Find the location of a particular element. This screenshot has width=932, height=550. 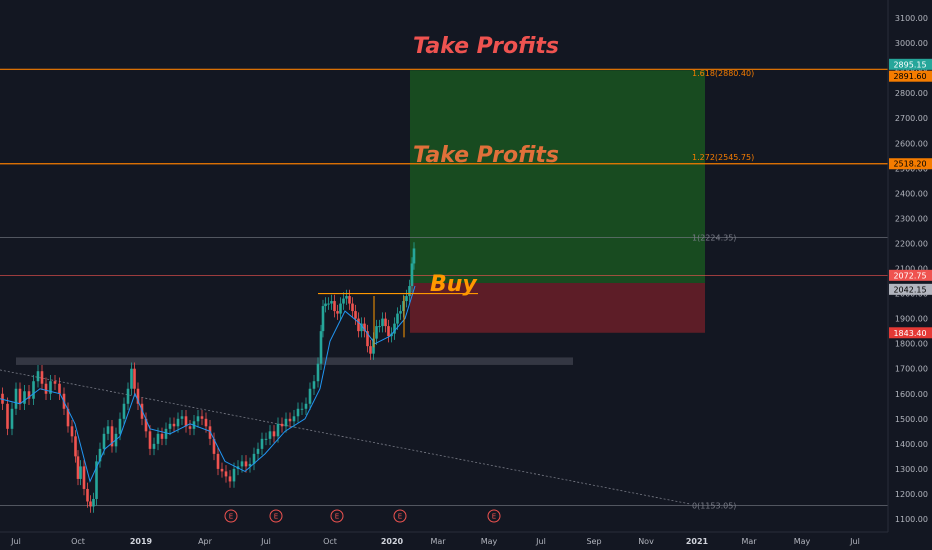

y-tick-13: 2400.00 is located at coordinates (911, 193).